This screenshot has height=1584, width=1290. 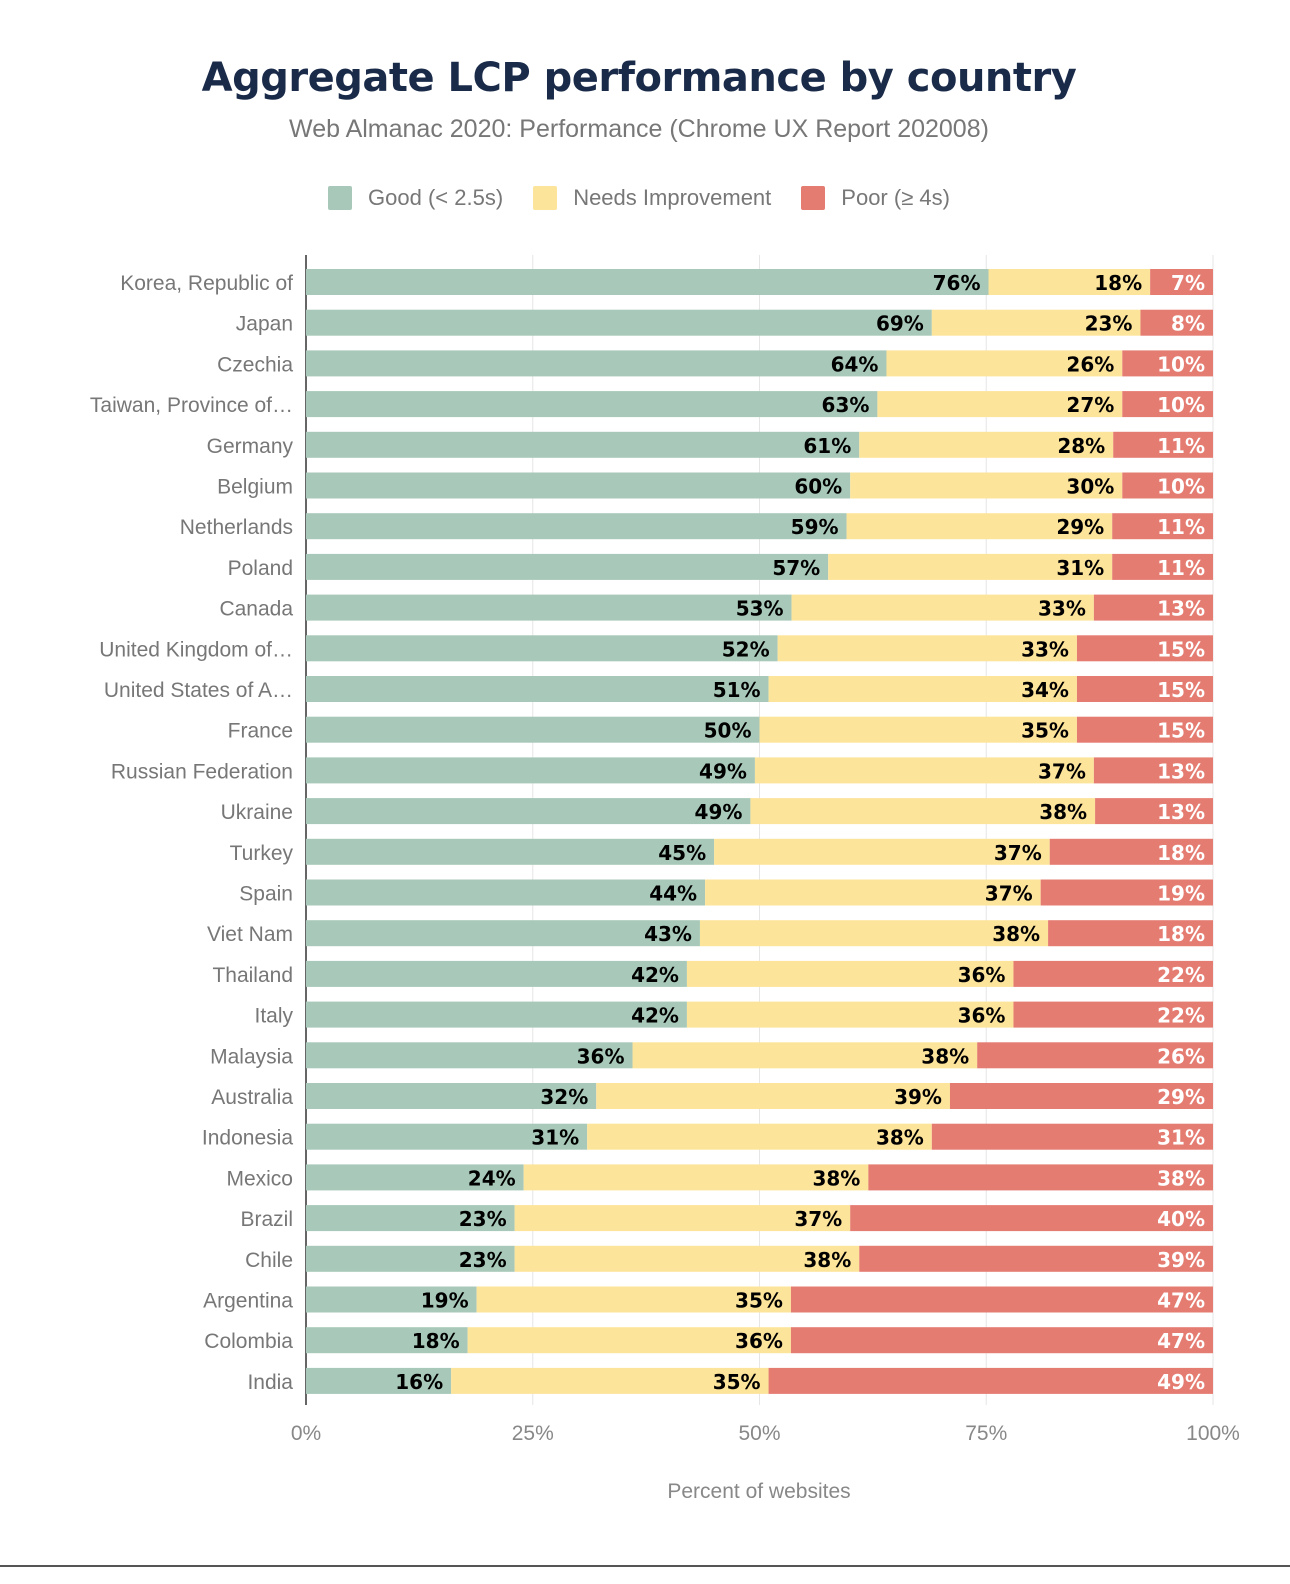 What do you see at coordinates (746, 649) in the screenshot?
I see `data-label: 52%` at bounding box center [746, 649].